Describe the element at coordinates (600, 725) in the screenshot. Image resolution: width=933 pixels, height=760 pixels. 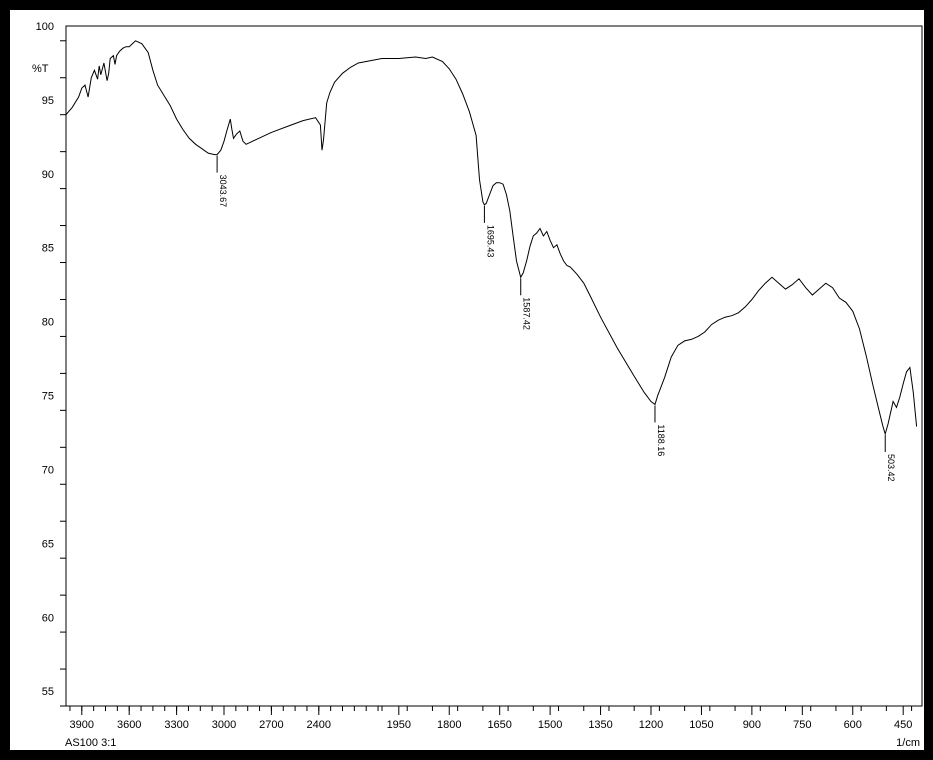
I see `x-tick-label: 1350` at that location.